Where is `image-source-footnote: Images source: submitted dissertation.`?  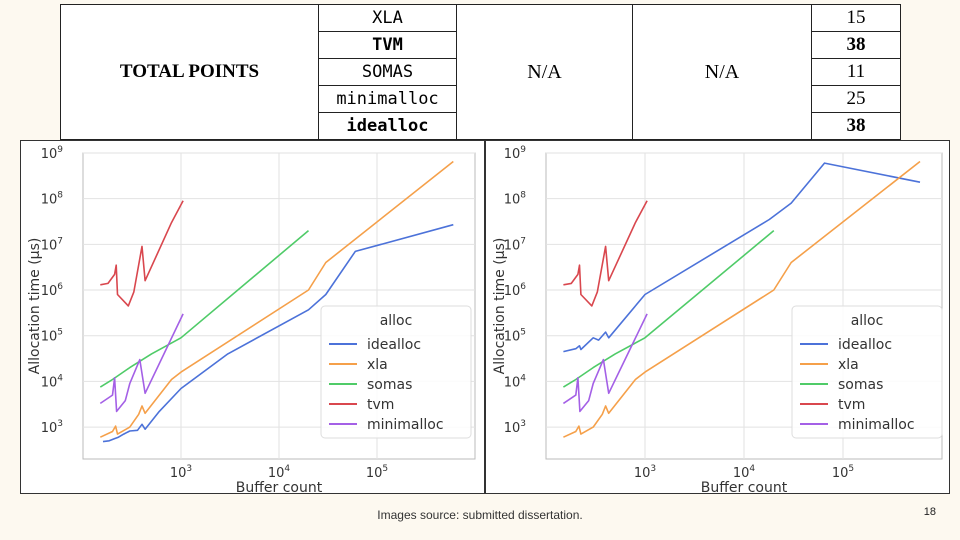
image-source-footnote: Images source: submitted dissertation. is located at coordinates (480, 515).